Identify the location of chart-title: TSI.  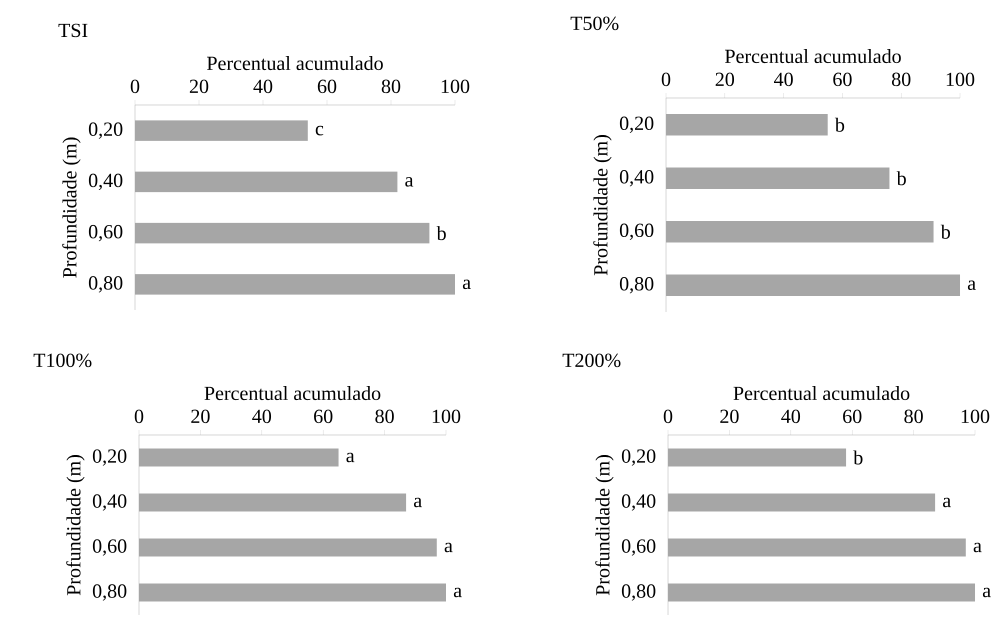
(73, 31).